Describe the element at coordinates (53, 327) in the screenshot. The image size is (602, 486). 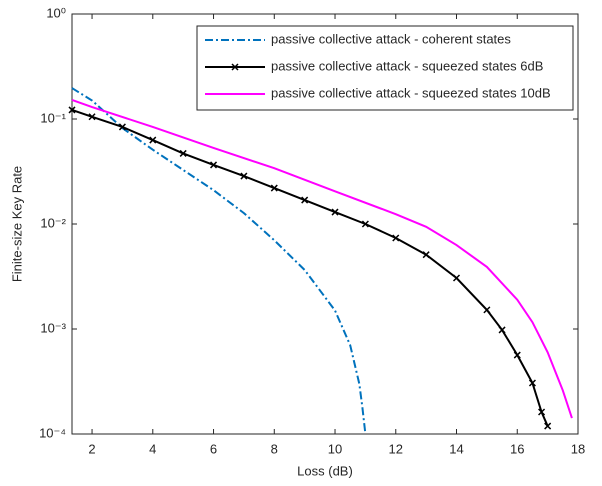
I see `y-tick-label: 10⁻³` at that location.